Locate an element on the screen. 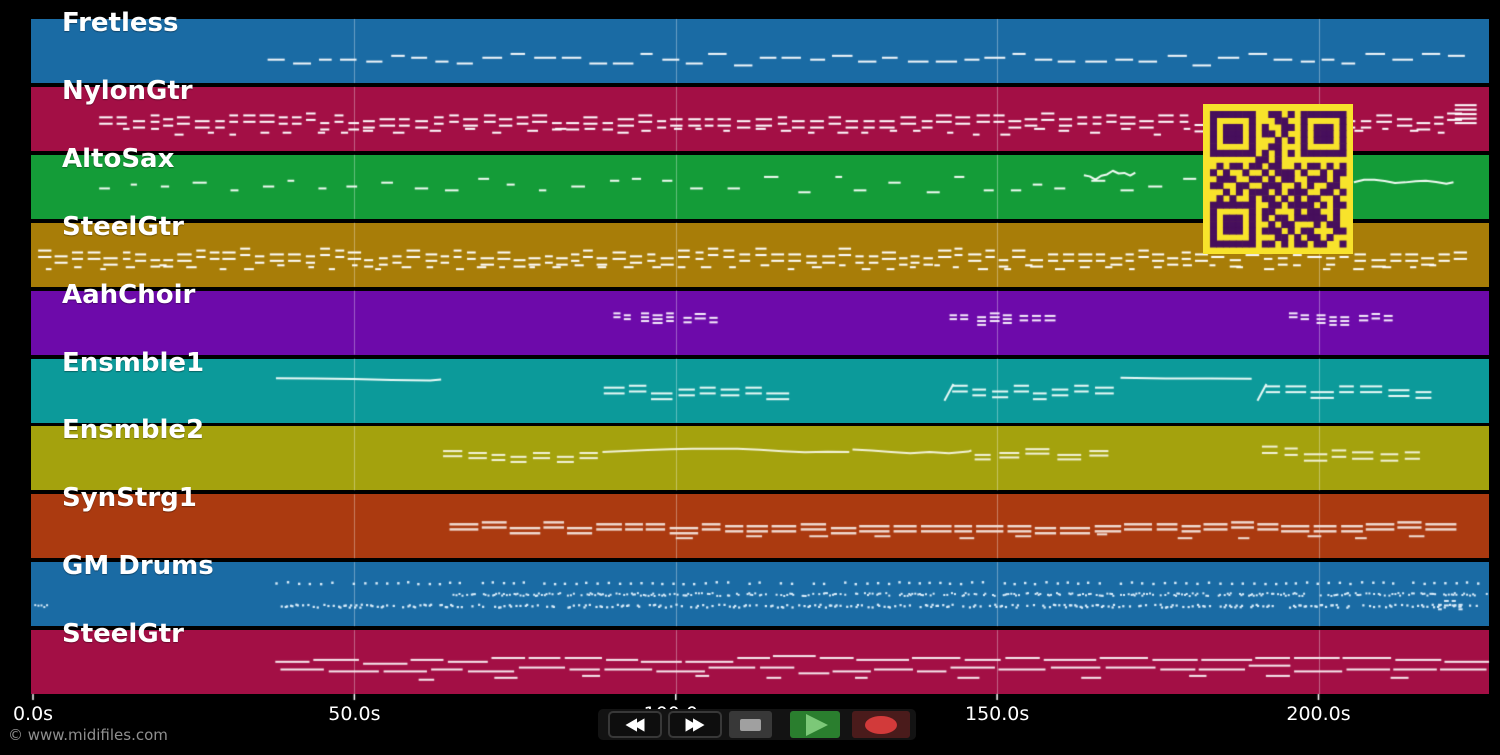 The height and width of the screenshot is (755, 1500). track-label-ensmble1: Ensmble1 is located at coordinates (133, 362).